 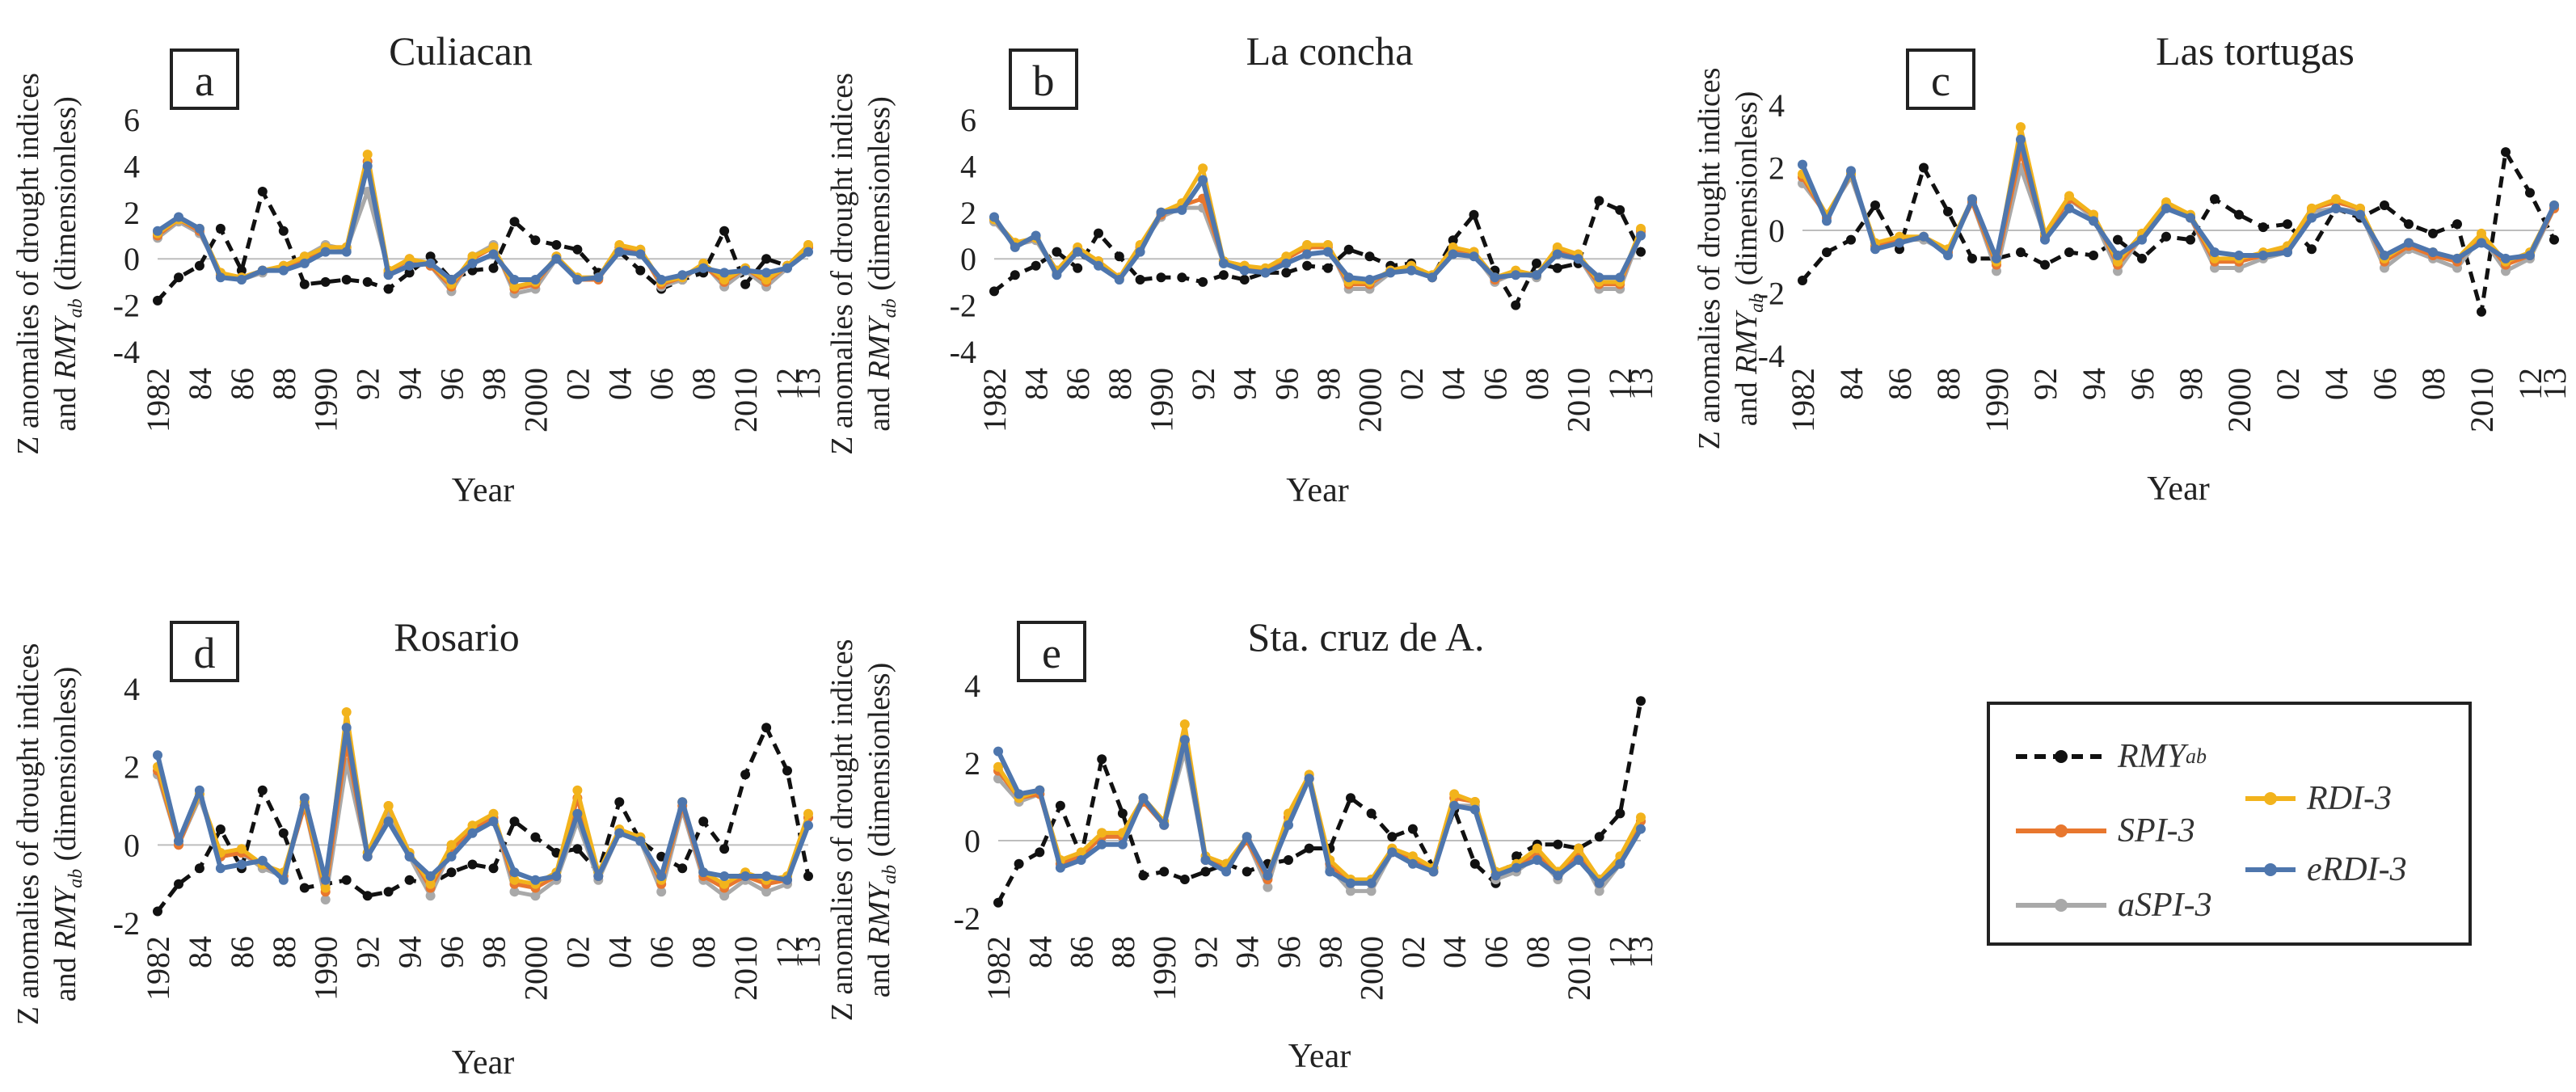 I want to click on x-tick-label: 92, so click(x=368, y=384).